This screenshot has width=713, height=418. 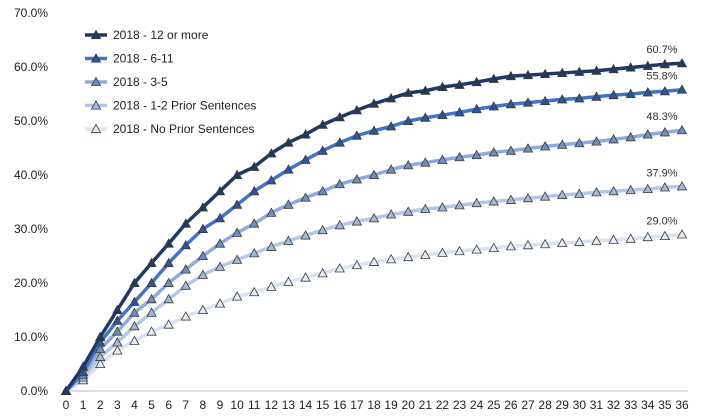 What do you see at coordinates (31, 175) in the screenshot?
I see `y-tick-label: 40.0%` at bounding box center [31, 175].